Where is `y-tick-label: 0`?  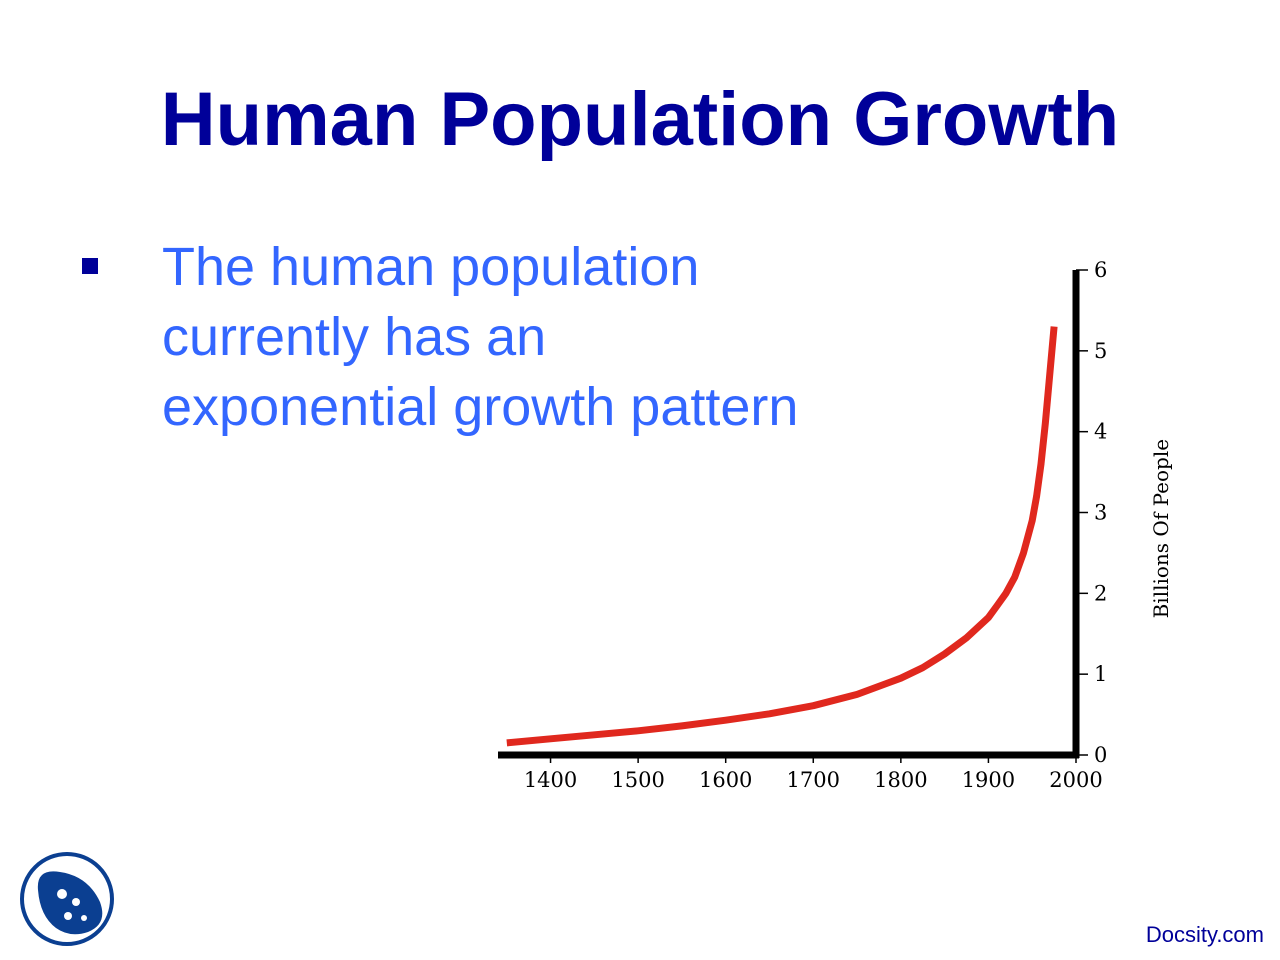
y-tick-label: 0 is located at coordinates (1100, 755).